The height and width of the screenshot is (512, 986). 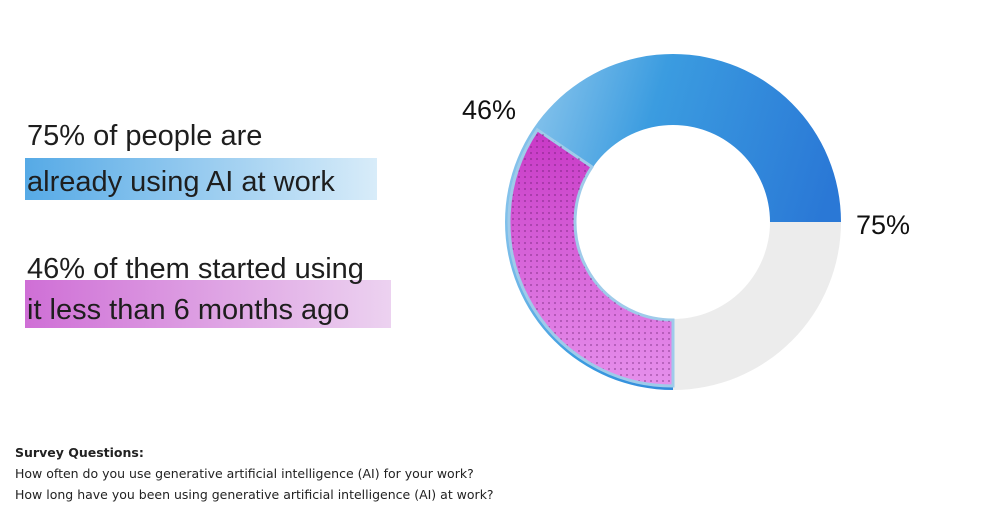 What do you see at coordinates (591, 257) in the screenshot?
I see `dot-texture` at bounding box center [591, 257].